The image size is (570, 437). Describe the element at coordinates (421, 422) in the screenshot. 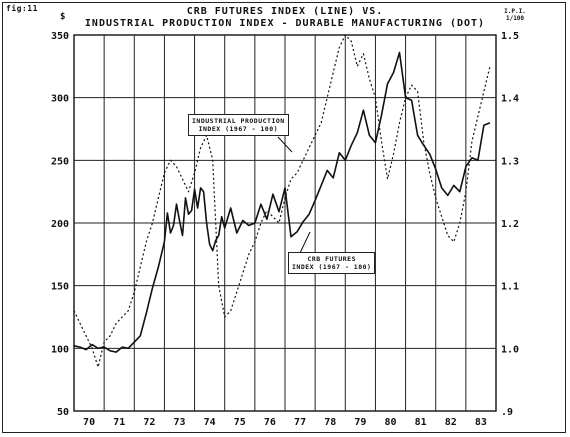

I see `x-tick-label: 81` at that location.